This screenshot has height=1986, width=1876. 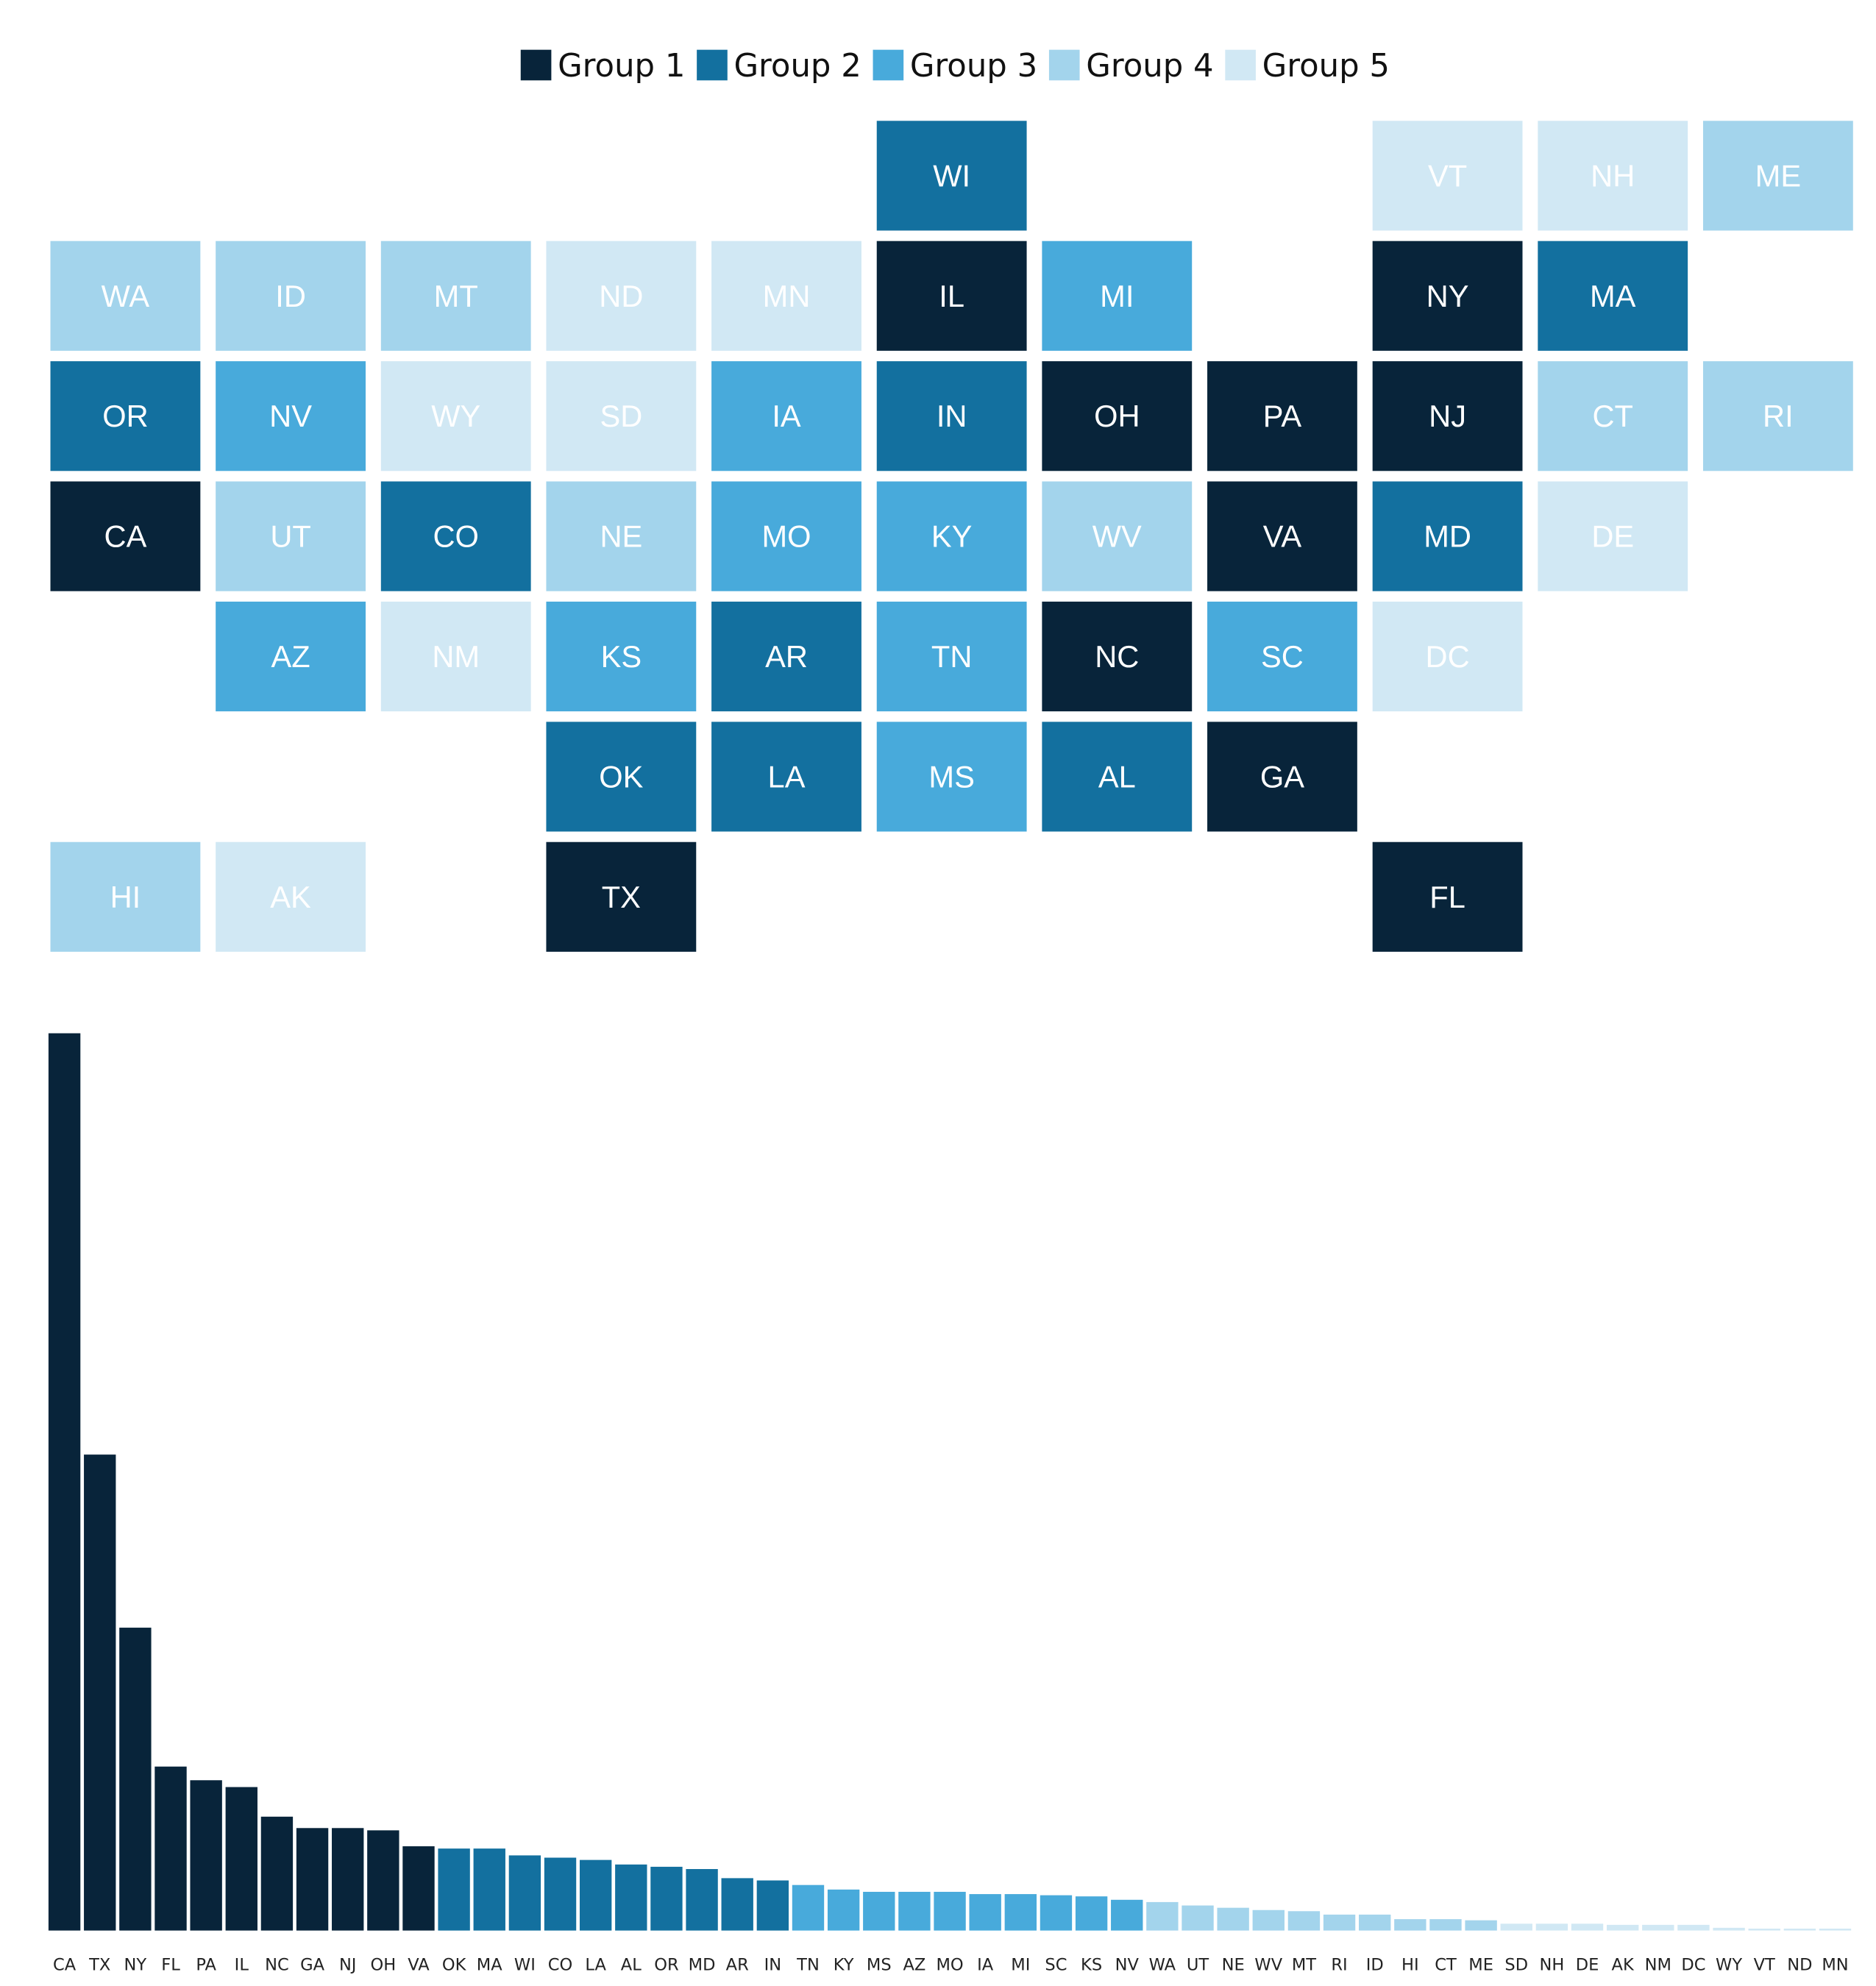 What do you see at coordinates (1693, 1964) in the screenshot?
I see `x-tick-label-dc: DC` at bounding box center [1693, 1964].